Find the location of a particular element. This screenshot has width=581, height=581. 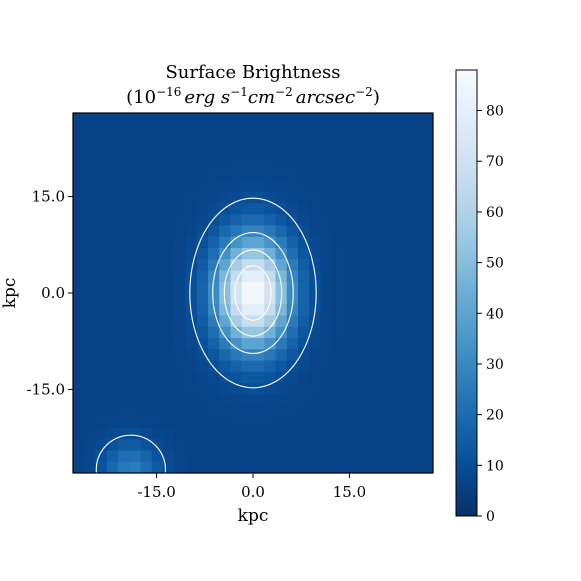

y-axis-label: kpc is located at coordinates (10, 293).